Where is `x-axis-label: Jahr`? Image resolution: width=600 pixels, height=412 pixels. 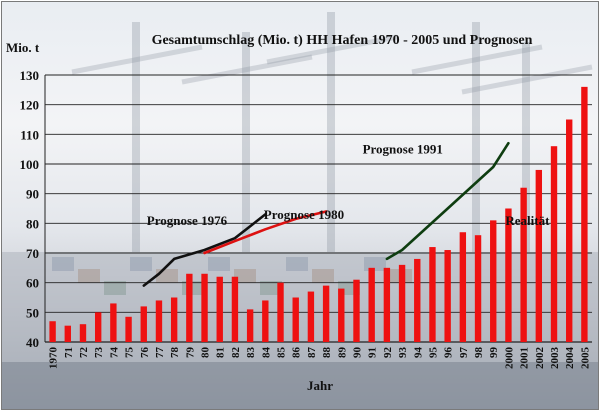
x-axis-label: Jahr is located at coordinates (320, 385).